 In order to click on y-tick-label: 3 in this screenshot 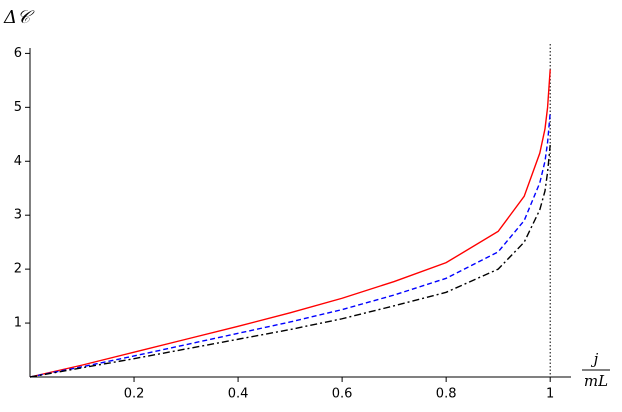, I will do `click(18, 215)`.